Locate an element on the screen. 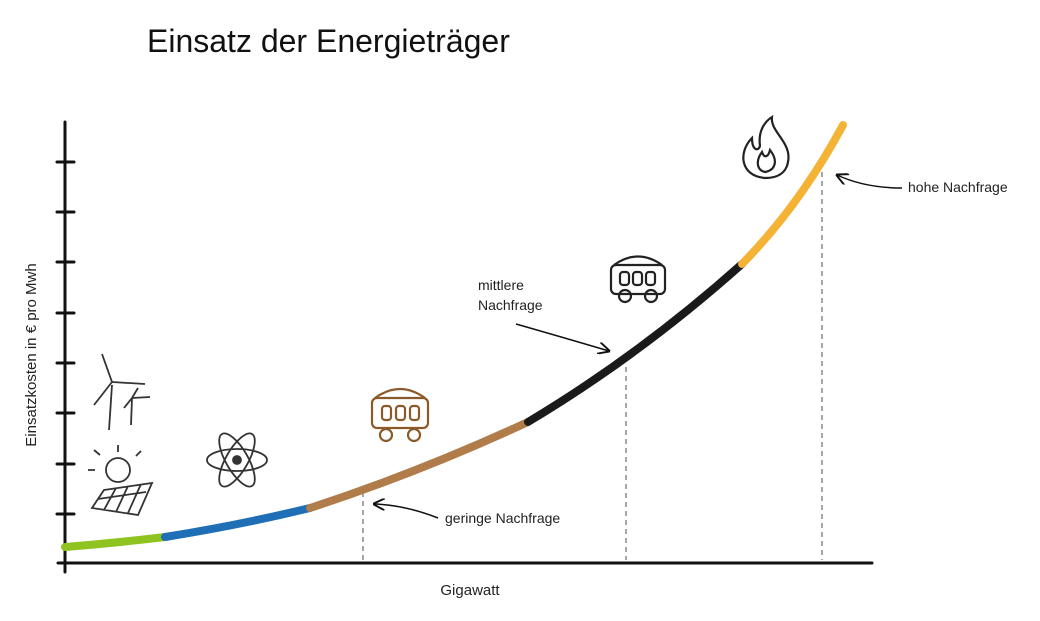 This screenshot has width=1040, height=621. solar-icon is located at coordinates (121, 480).